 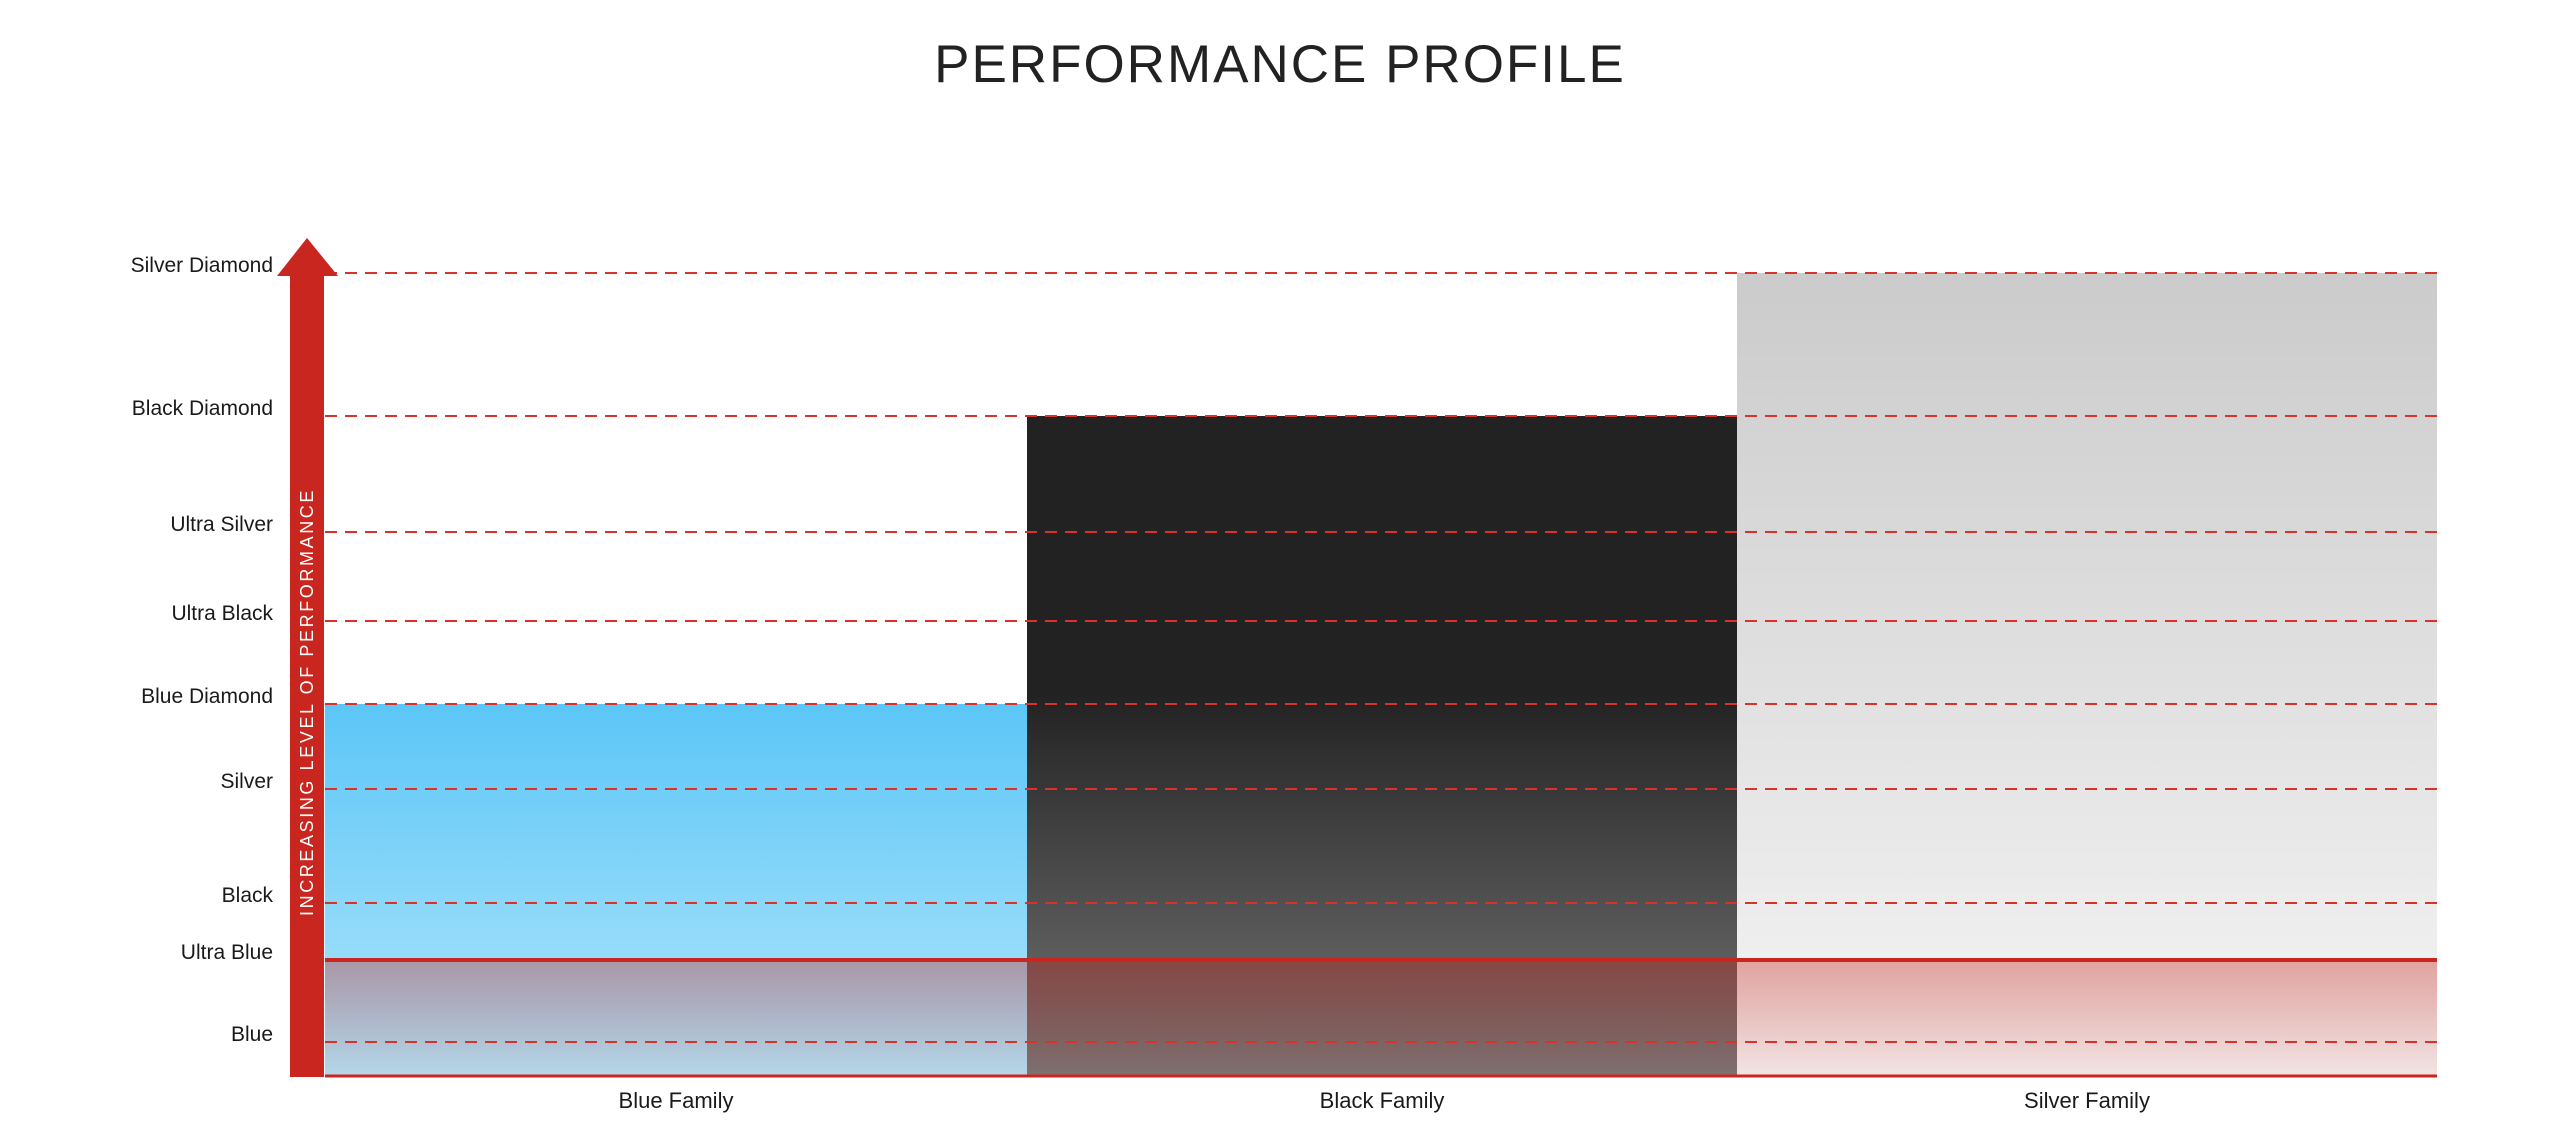 I want to click on y-tick-label-ultra-black: Ultra Black, so click(x=222, y=613).